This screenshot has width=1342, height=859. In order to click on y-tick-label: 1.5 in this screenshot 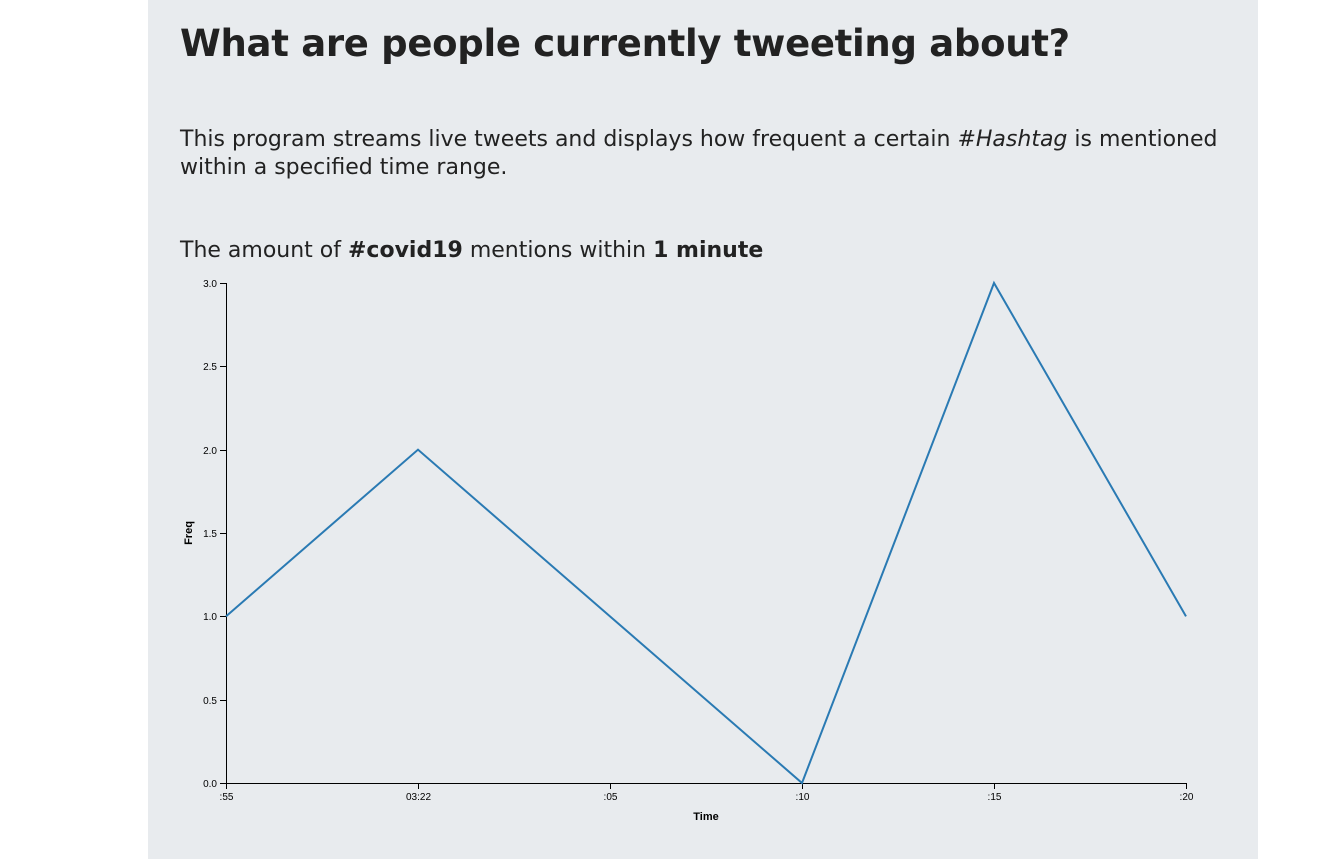, I will do `click(210, 534)`.